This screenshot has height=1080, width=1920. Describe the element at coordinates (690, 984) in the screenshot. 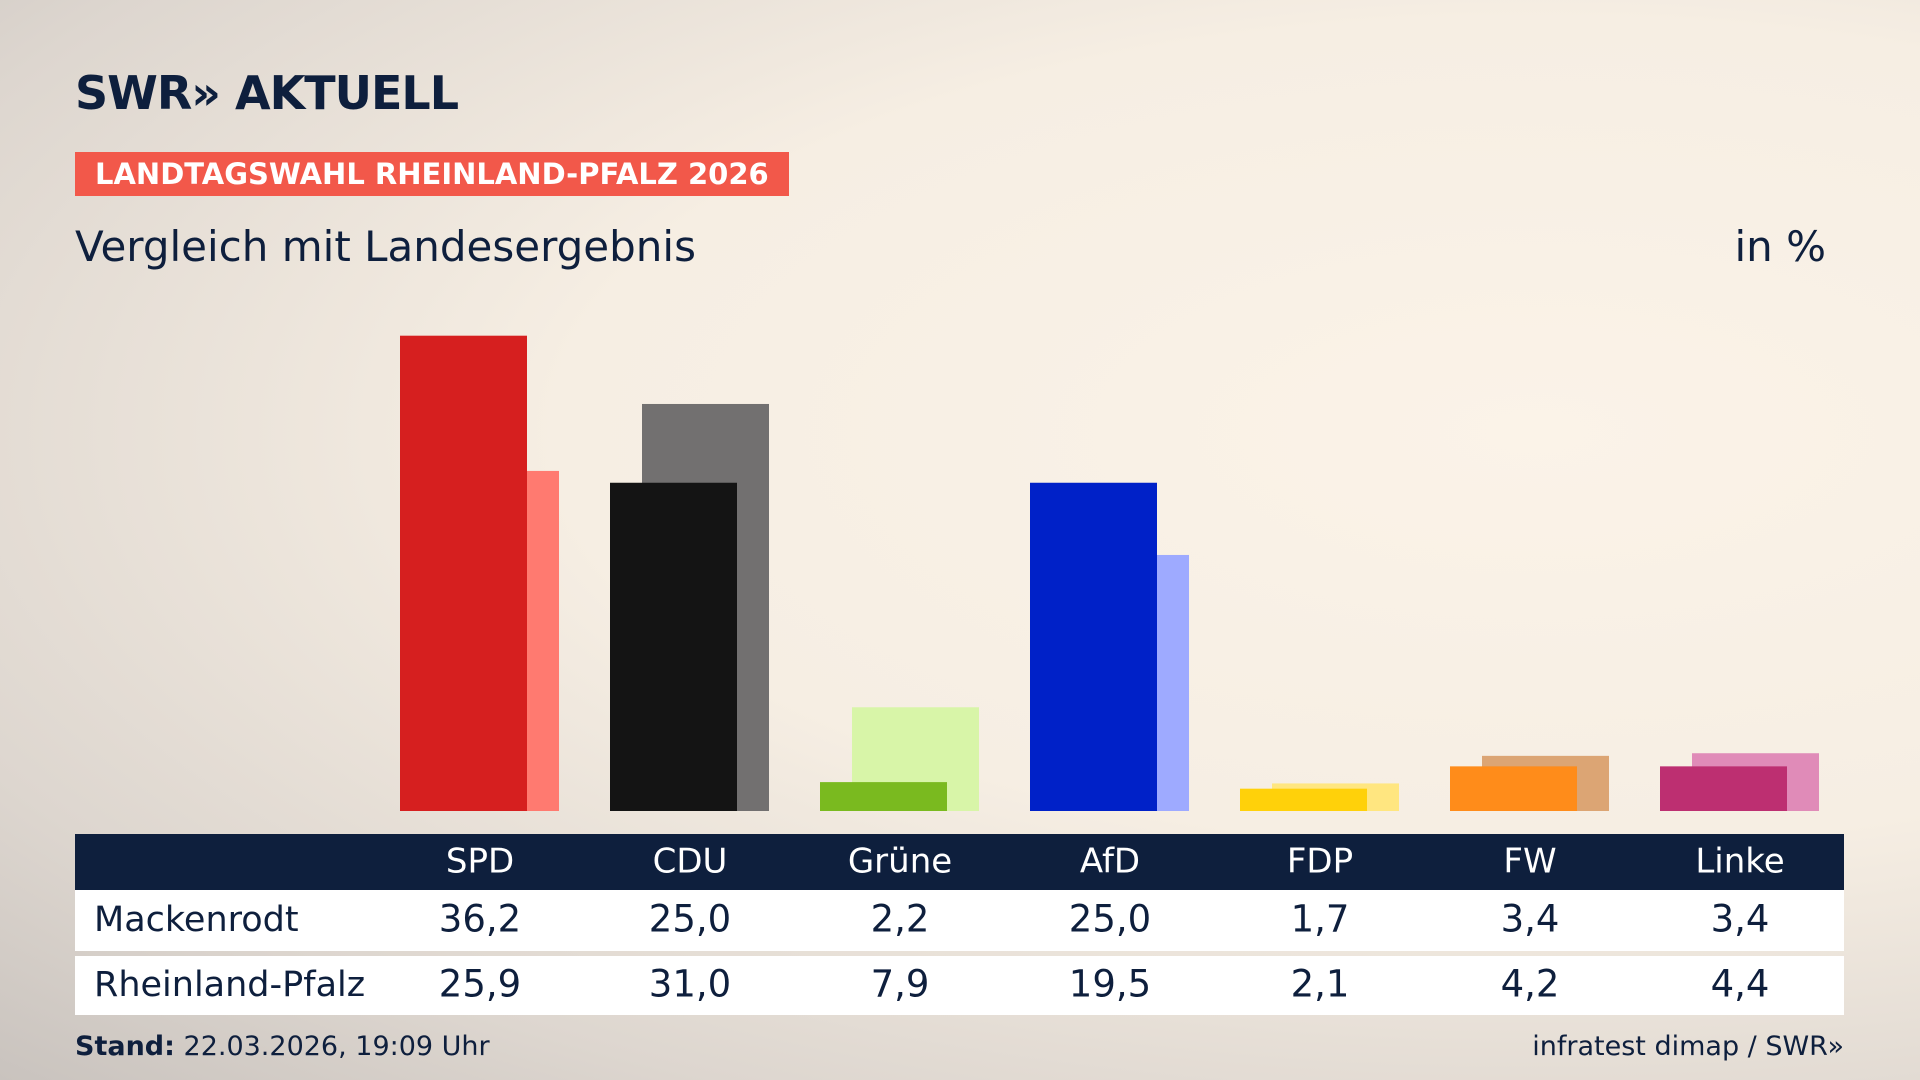

I see `value-label: 31,0` at that location.